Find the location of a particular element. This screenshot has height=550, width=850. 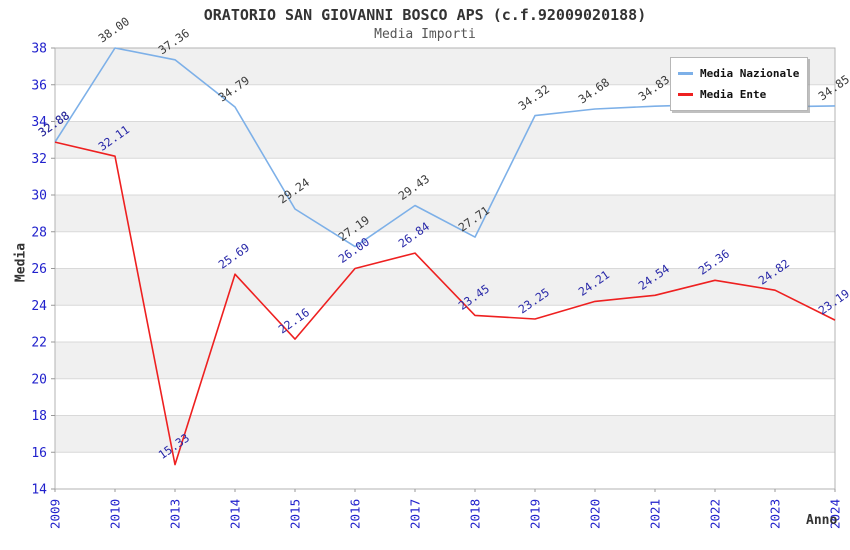

y-tick-label: 30 is located at coordinates (39, 196).